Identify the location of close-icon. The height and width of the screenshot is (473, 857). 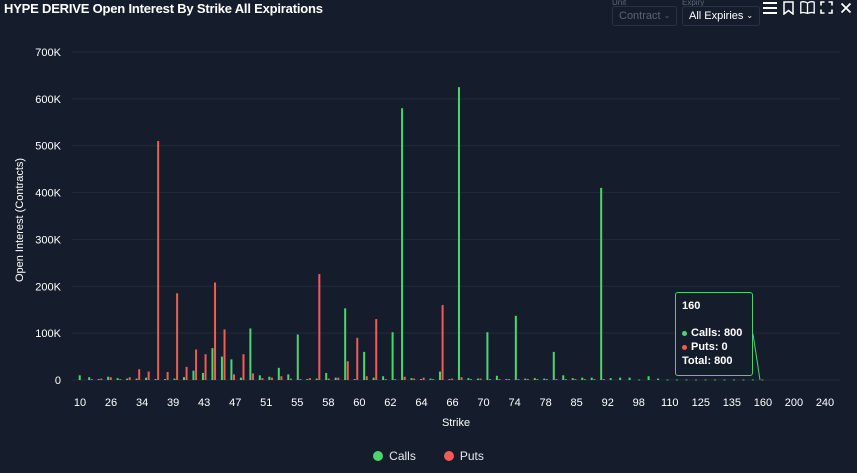
(845, 7).